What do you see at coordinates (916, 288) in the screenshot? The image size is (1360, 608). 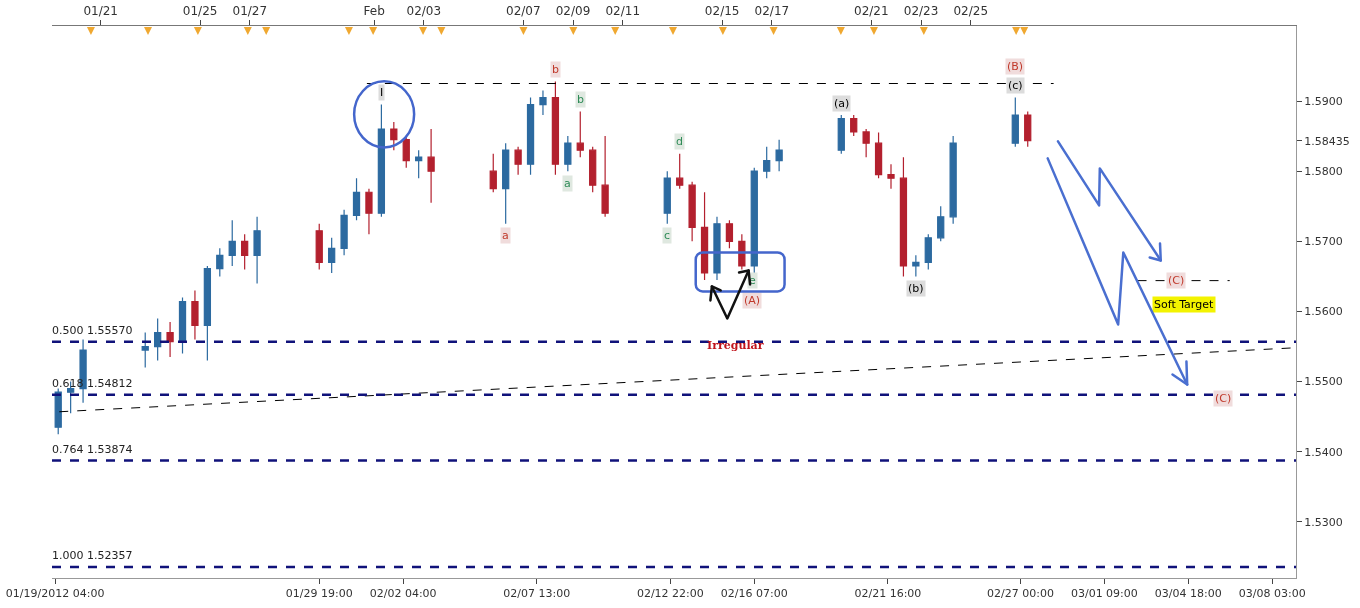 I see `annotation: (b)` at bounding box center [916, 288].